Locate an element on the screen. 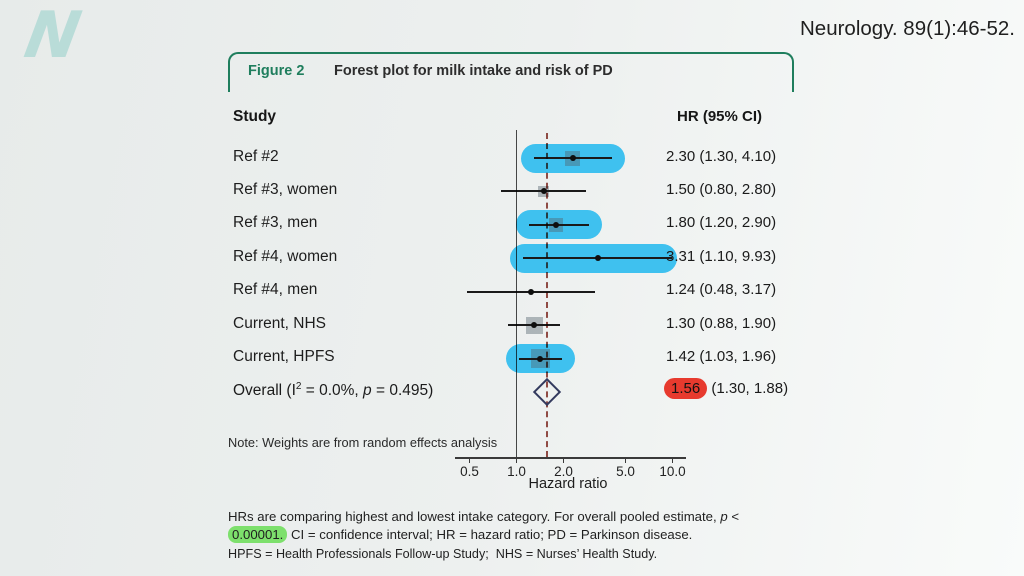 This screenshot has height=576, width=1024. overall-label: Overall (I2 = 0.0%, p = 0.495) is located at coordinates (333, 390).